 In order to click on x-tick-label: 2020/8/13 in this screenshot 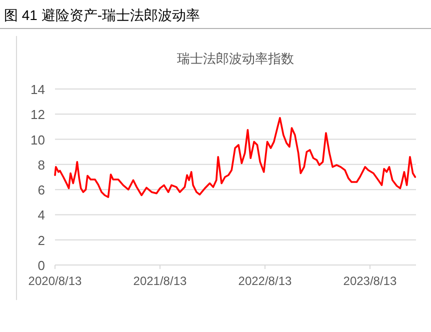, I will do `click(55, 281)`.